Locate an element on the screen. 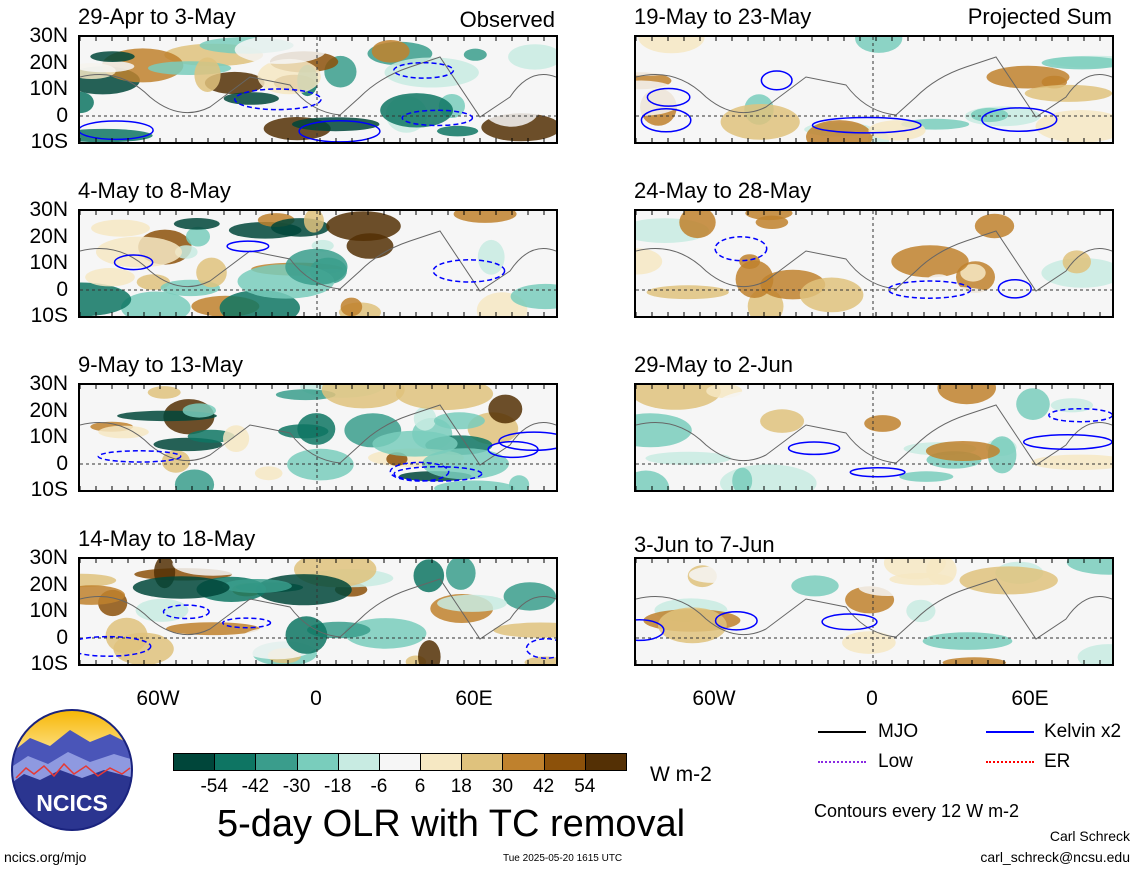 This screenshot has width=1135, height=872. colorbar-tick-label: -30 is located at coordinates (296, 786).